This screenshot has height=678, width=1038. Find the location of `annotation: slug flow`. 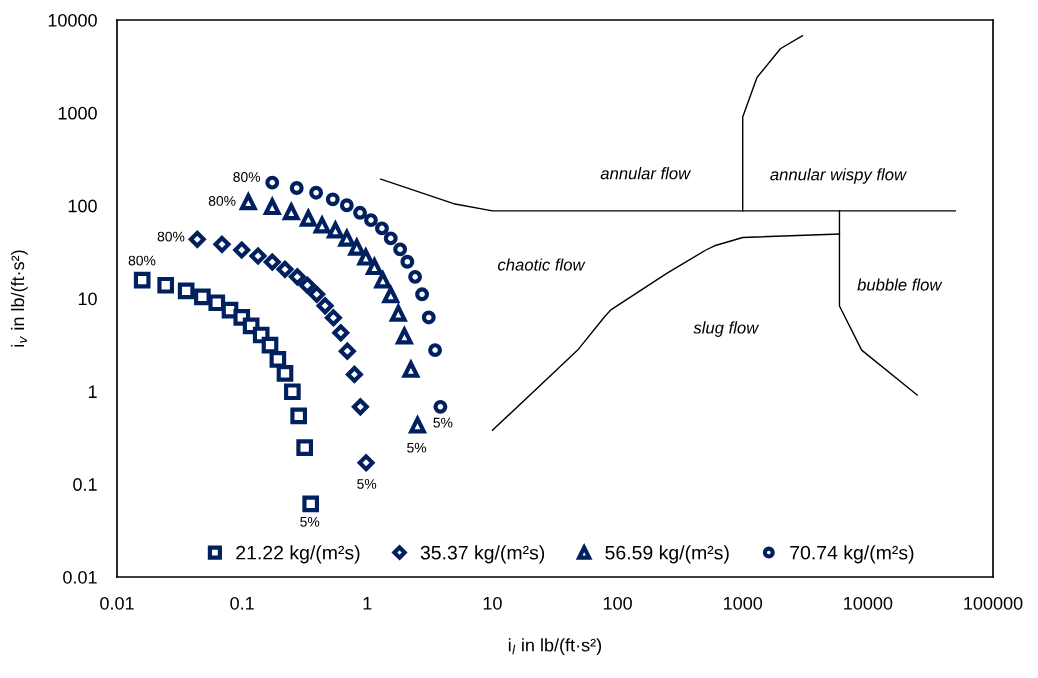

annotation: slug flow is located at coordinates (726, 329).